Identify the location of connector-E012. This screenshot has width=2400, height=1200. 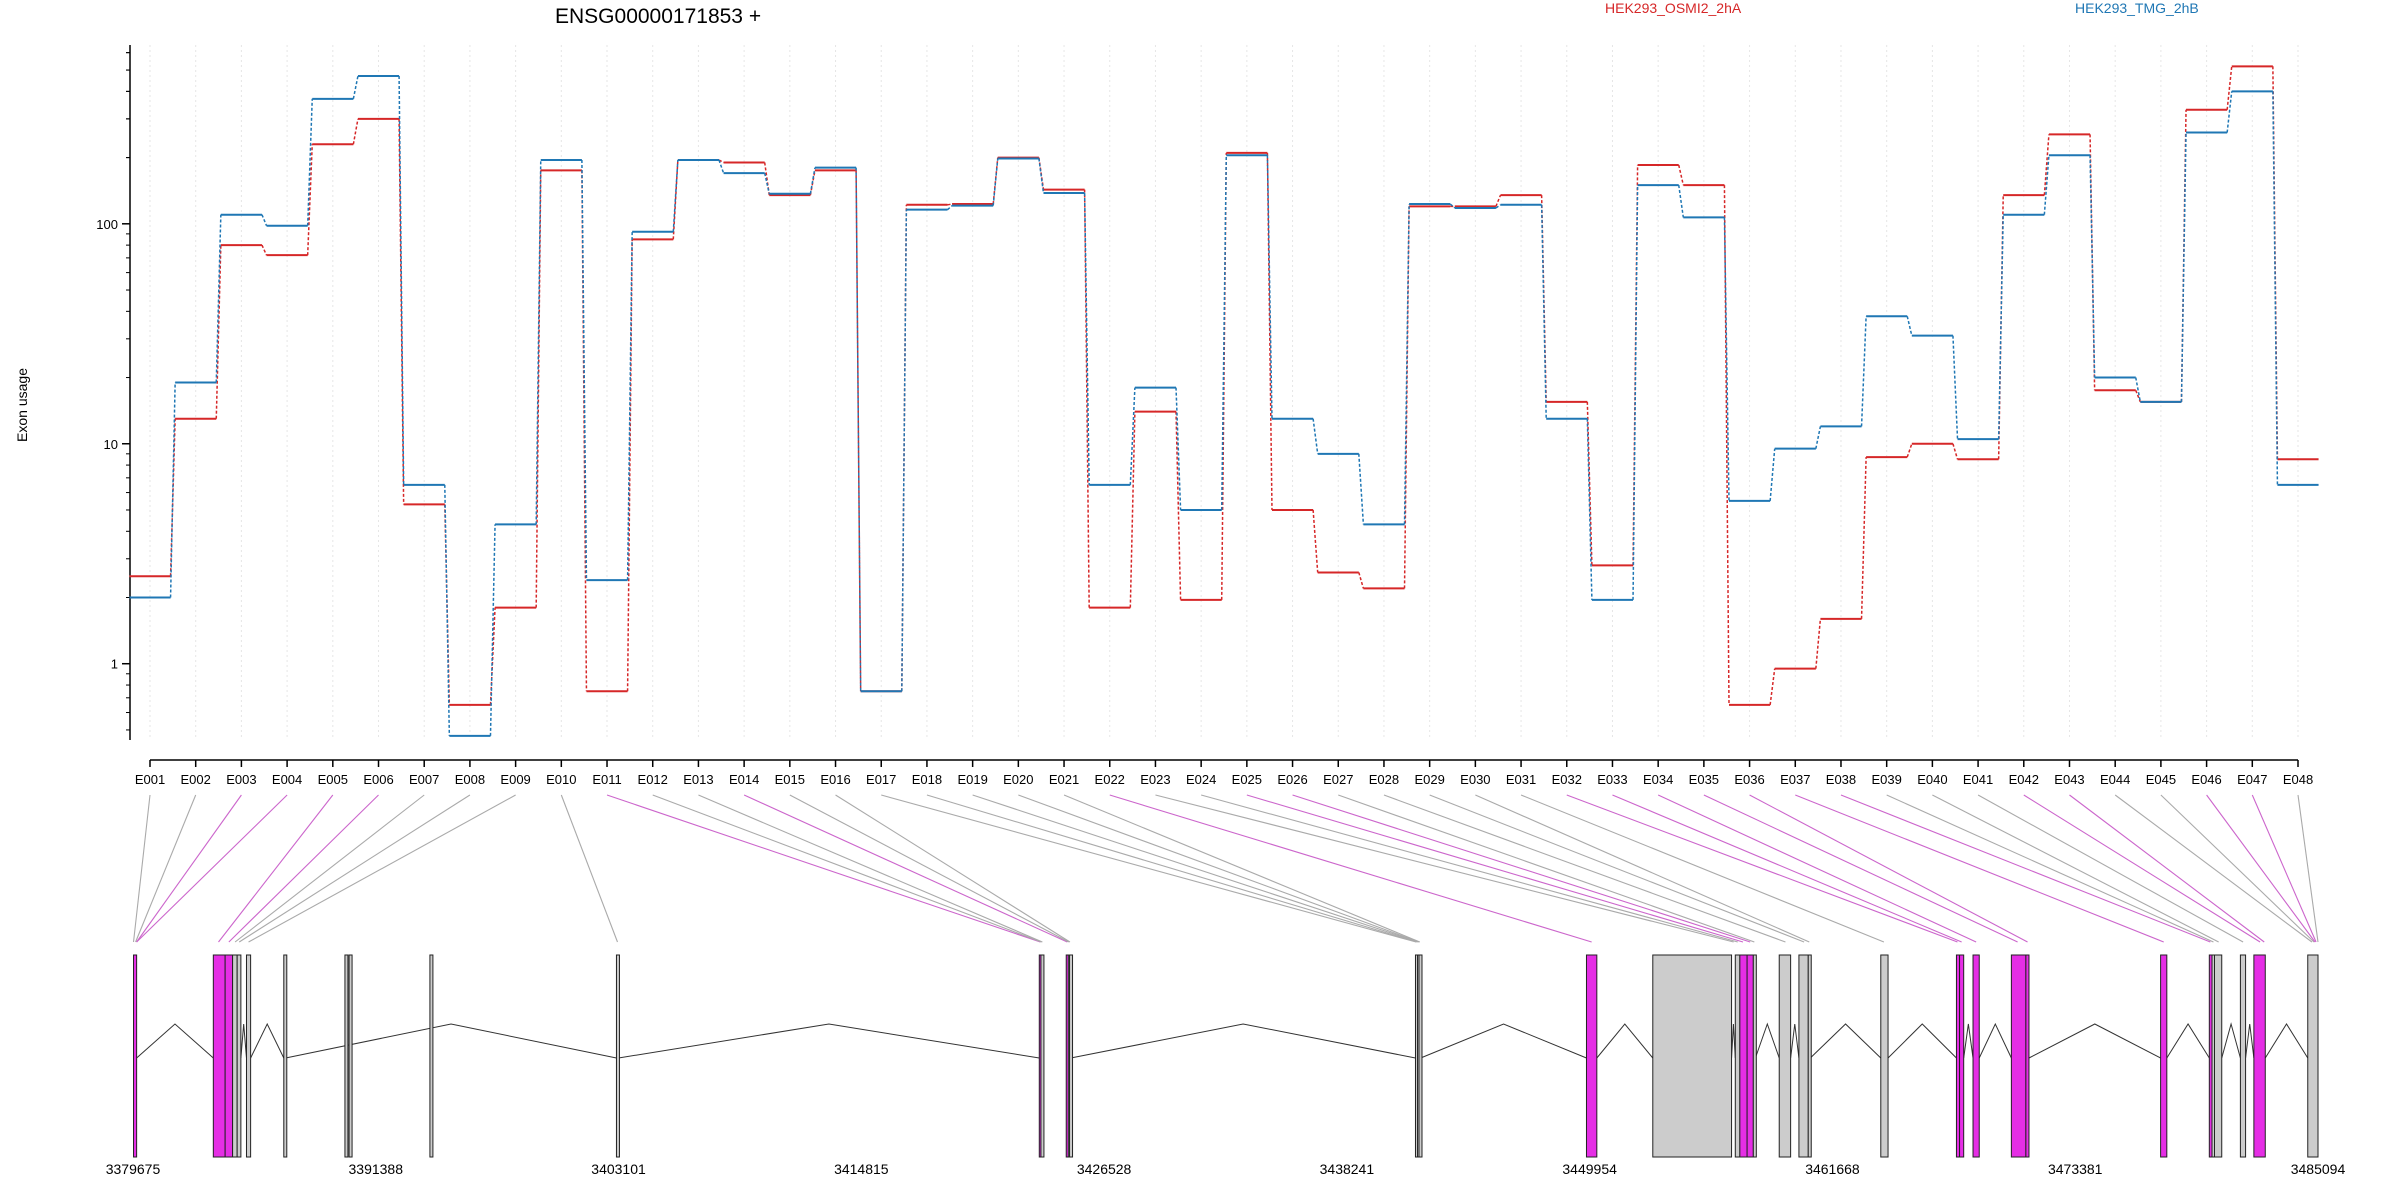
(847, 868).